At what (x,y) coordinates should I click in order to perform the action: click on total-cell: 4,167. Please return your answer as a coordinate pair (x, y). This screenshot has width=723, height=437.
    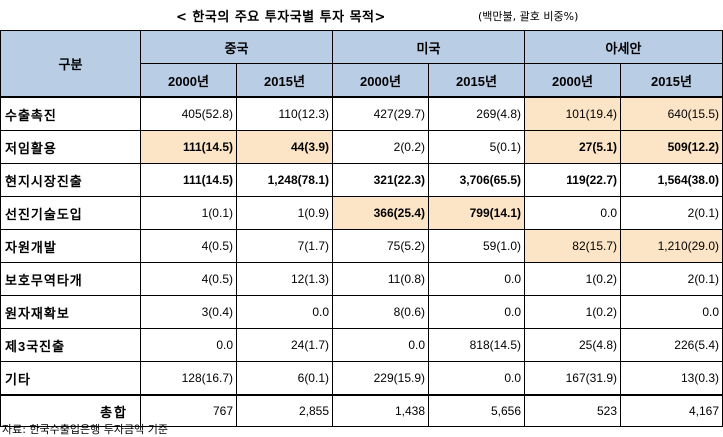
    Looking at the image, I should click on (671, 410).